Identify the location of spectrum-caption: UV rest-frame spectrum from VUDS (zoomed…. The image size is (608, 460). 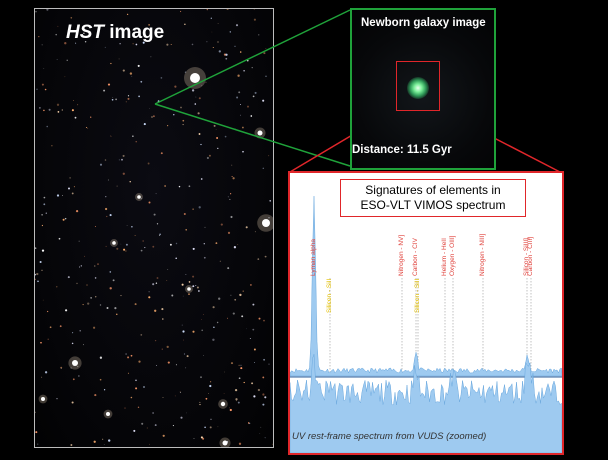
(389, 436).